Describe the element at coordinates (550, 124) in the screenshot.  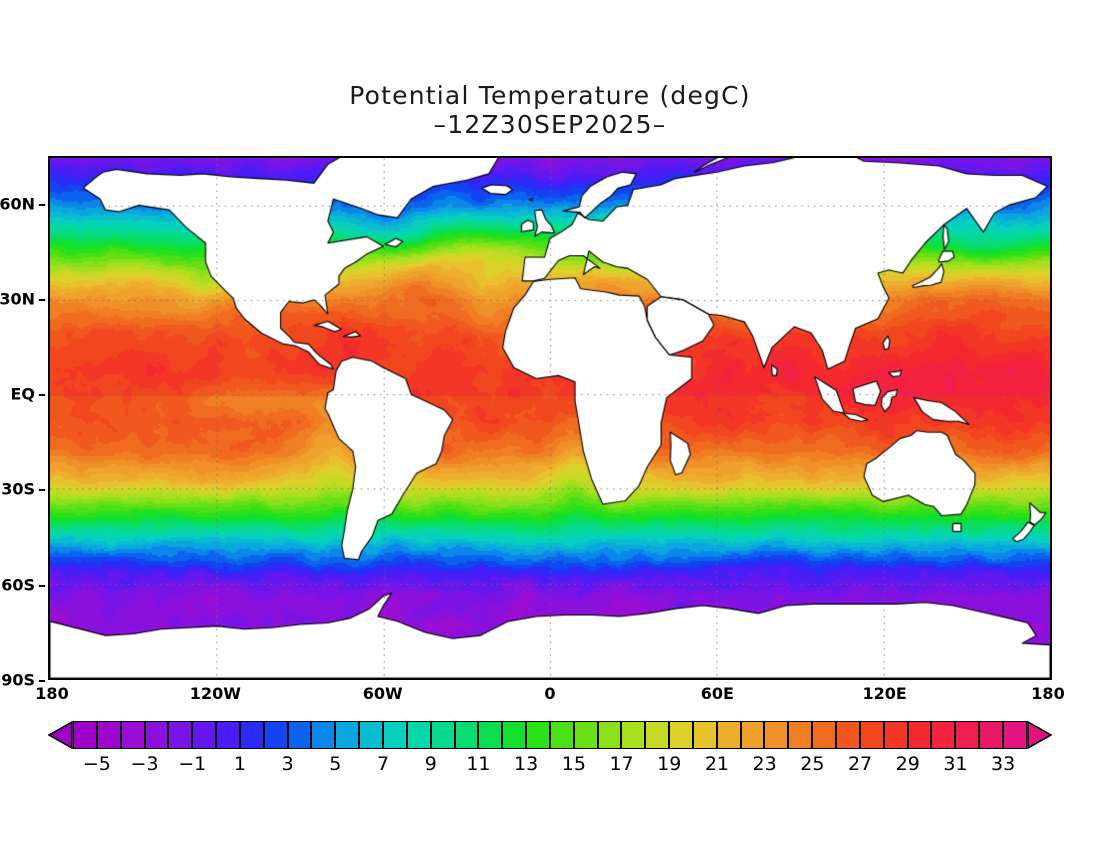
I see `figure-subtitle: –12Z30SEP2025–` at that location.